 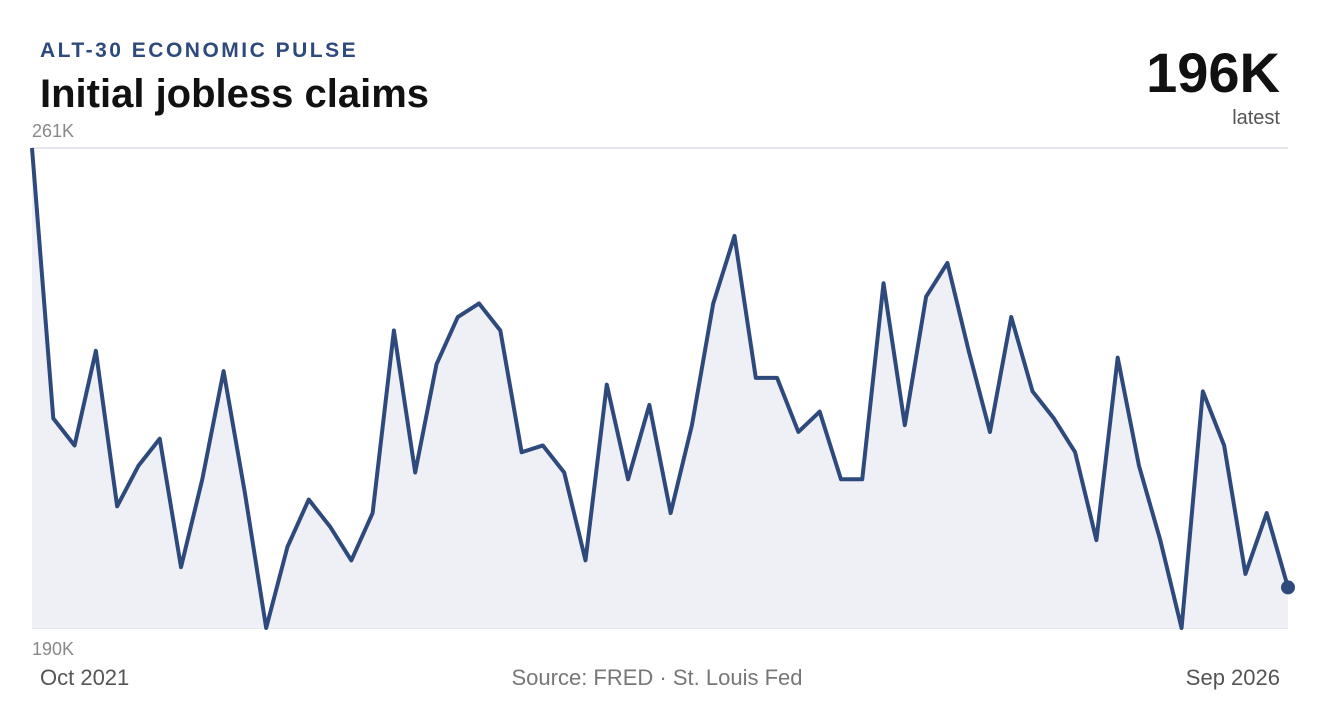 What do you see at coordinates (1288, 587) in the screenshot?
I see `end-point` at bounding box center [1288, 587].